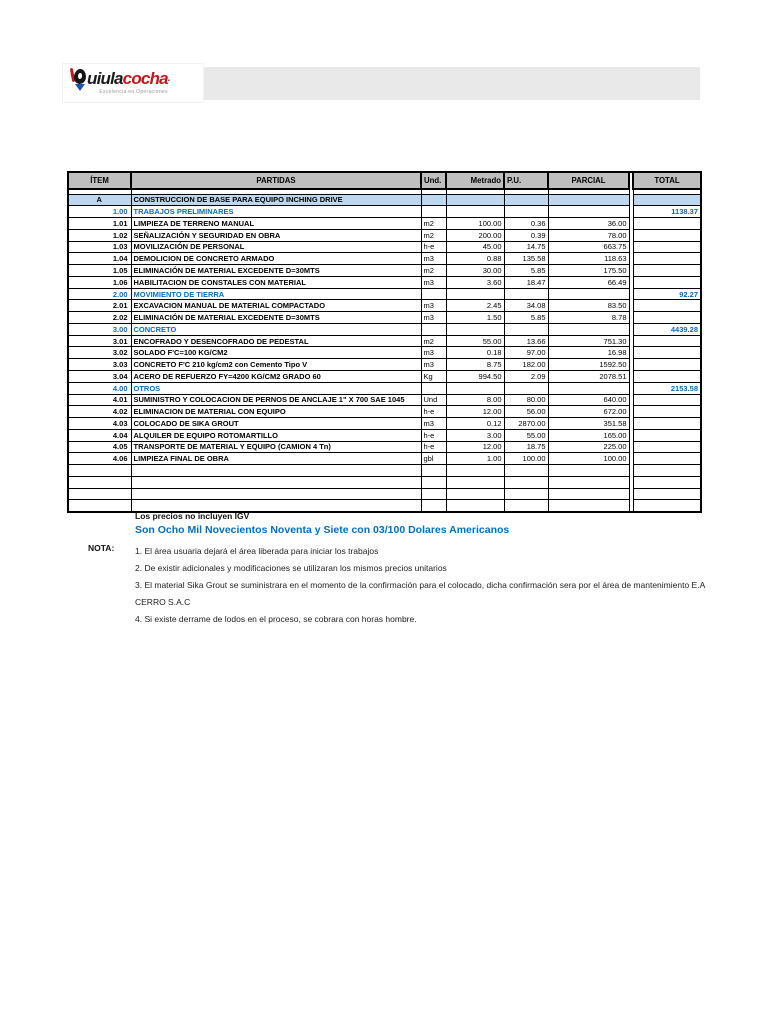  What do you see at coordinates (276, 294) in the screenshot?
I see `cell-partida: MOVIMIENTO DE TIERRA` at bounding box center [276, 294].